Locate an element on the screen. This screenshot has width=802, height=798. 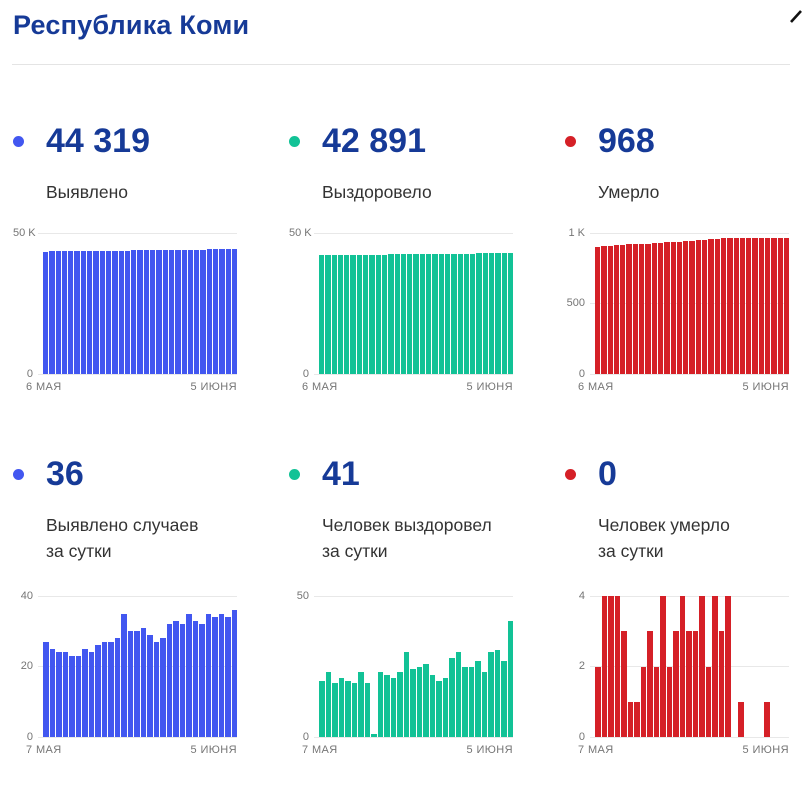
chart-plot-area: 1 K 500 0 is located at coordinates (677, 303).